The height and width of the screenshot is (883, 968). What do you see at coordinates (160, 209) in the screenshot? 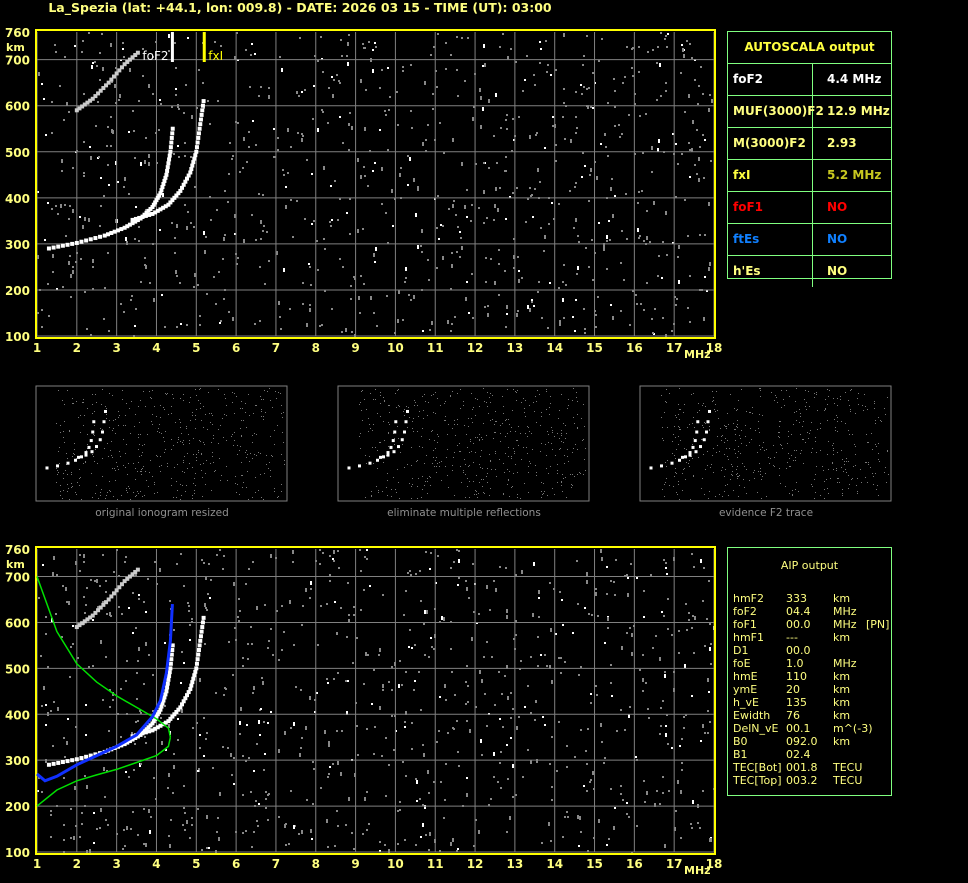
I see `x-trace-point` at bounding box center [160, 209].